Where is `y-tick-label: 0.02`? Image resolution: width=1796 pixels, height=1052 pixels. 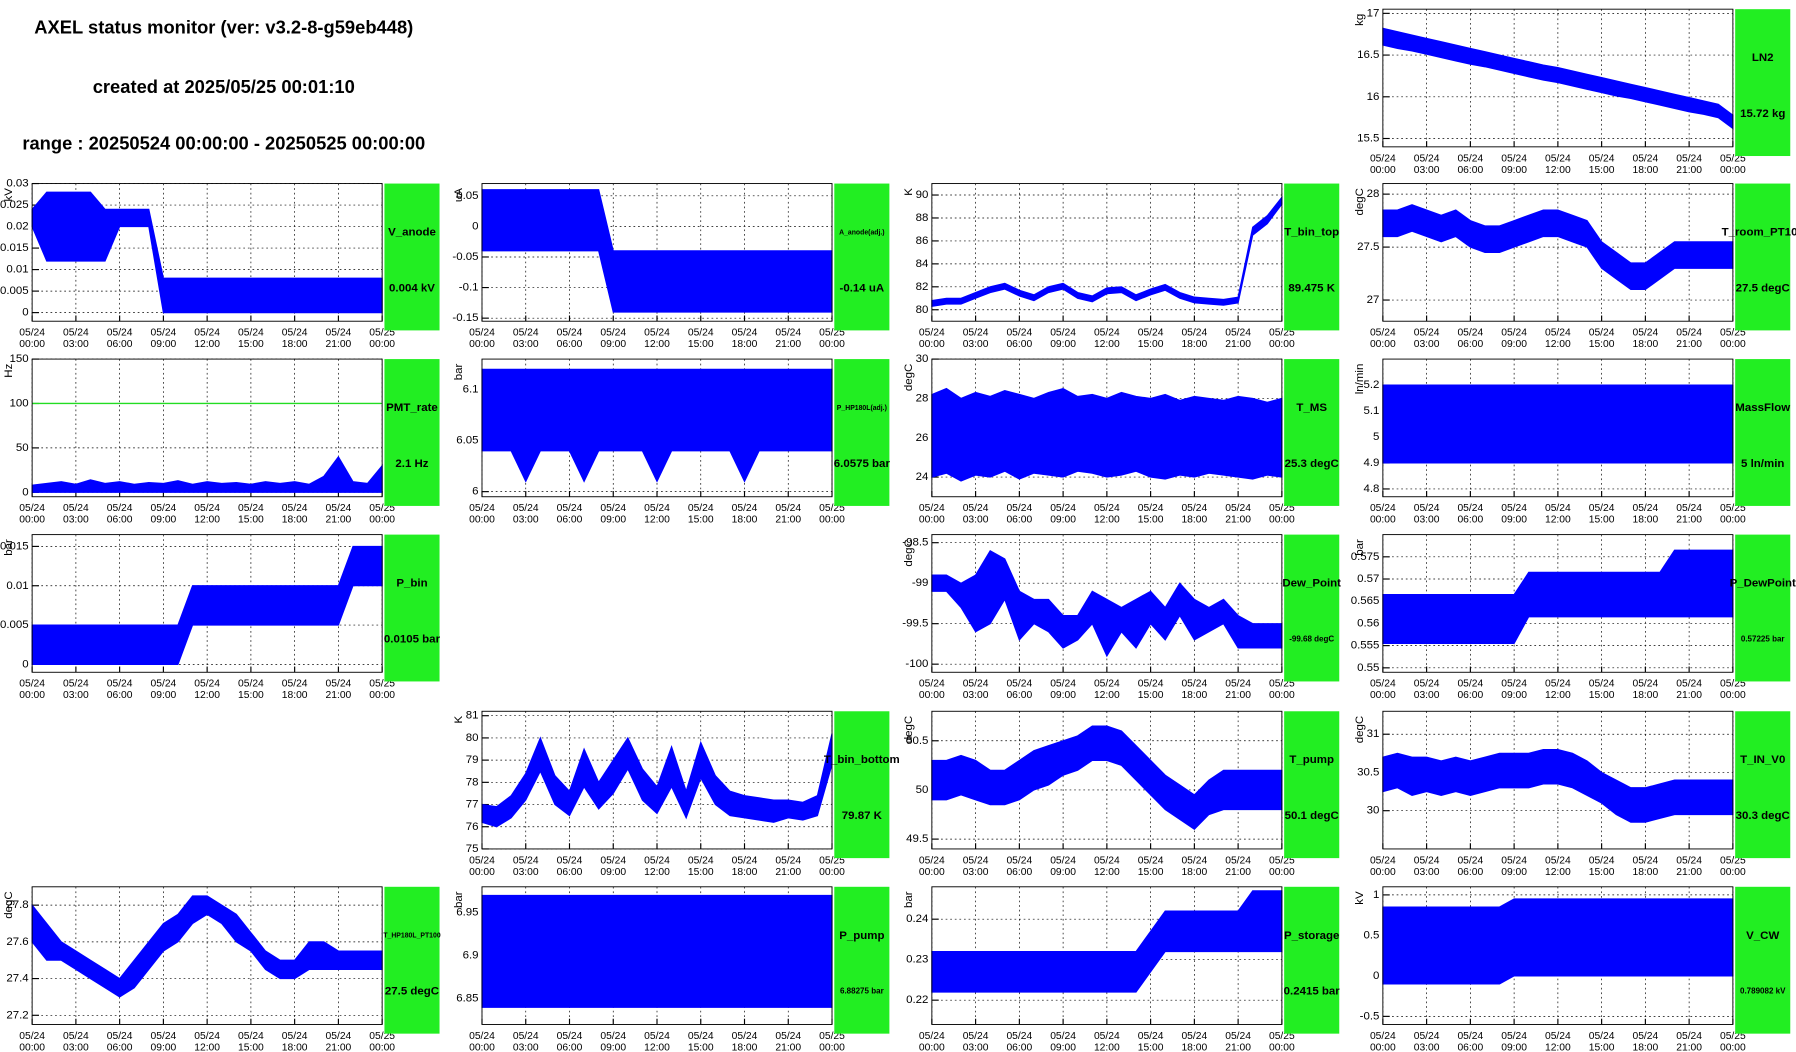 y-tick-label: 0.02 is located at coordinates (17, 227).